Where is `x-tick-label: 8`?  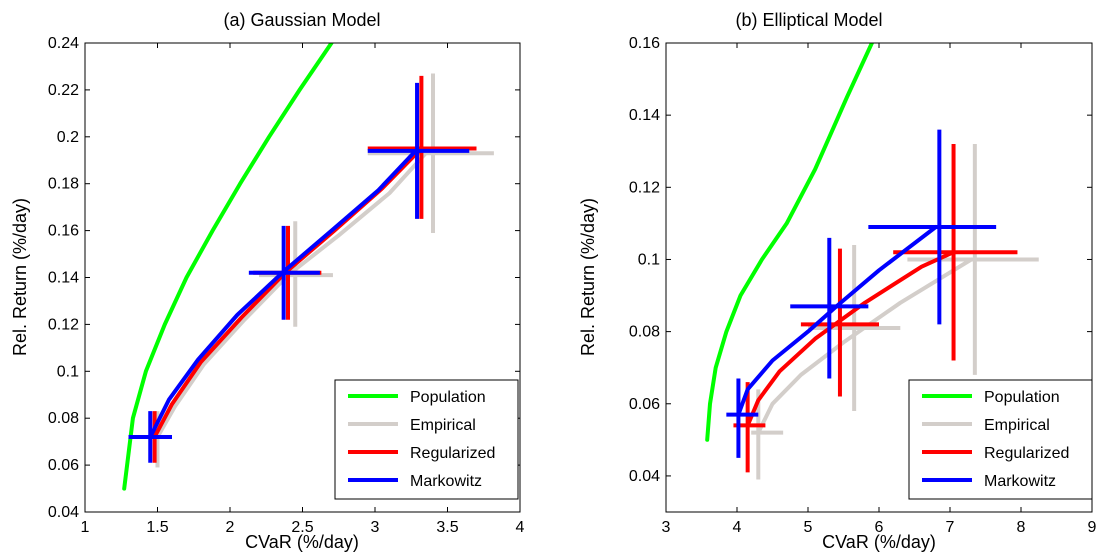 x-tick-label: 8 is located at coordinates (1021, 527).